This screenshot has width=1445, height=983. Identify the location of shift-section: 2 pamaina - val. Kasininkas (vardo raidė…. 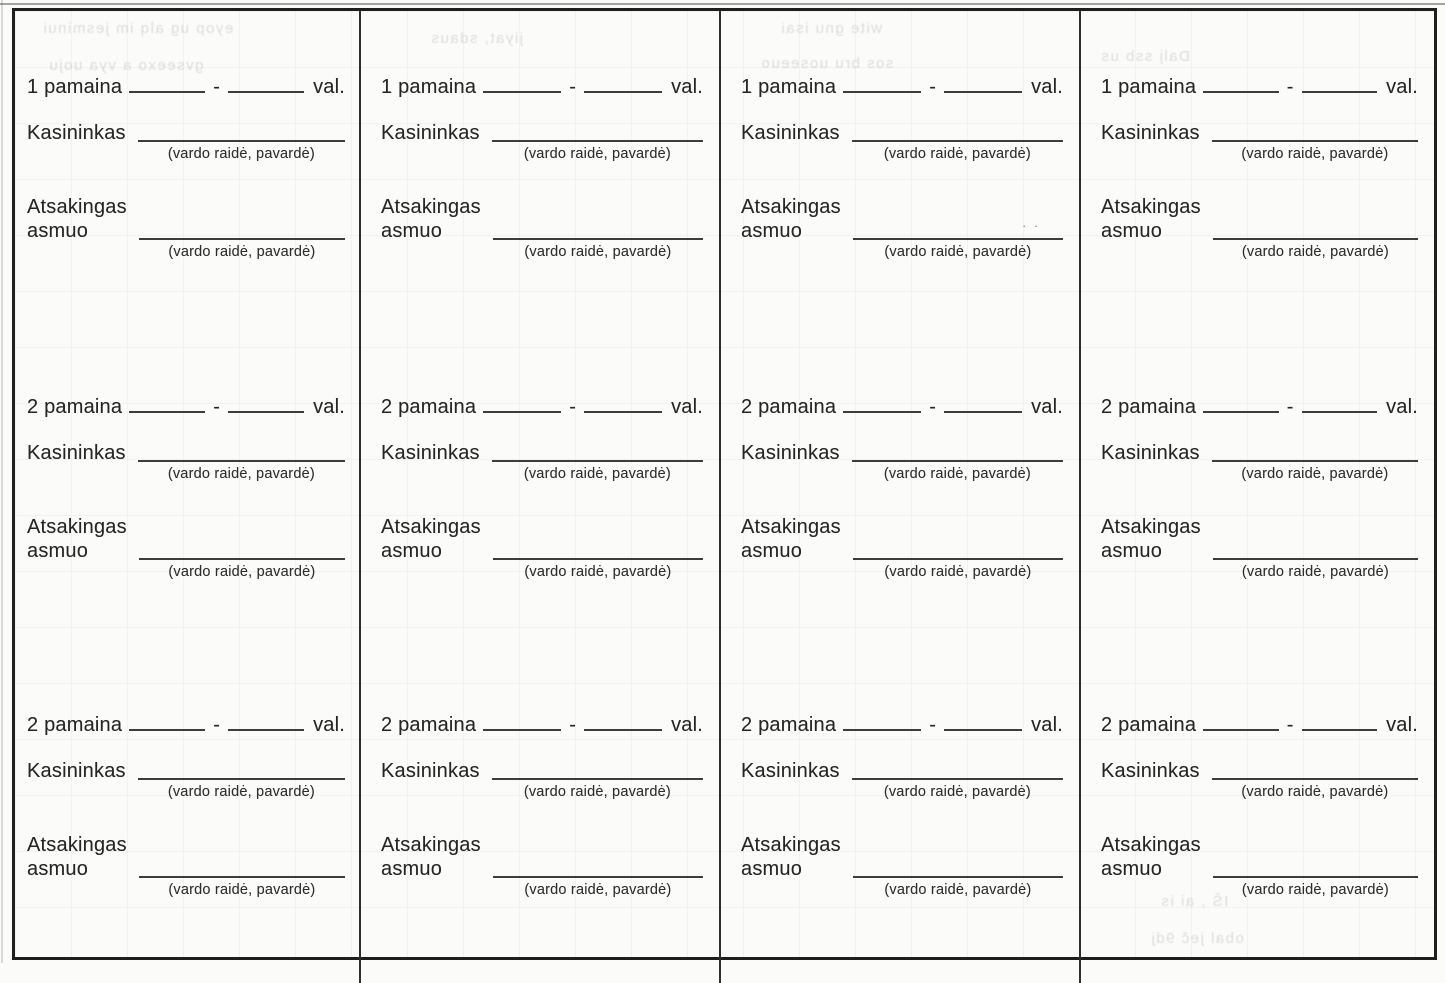
(542, 848).